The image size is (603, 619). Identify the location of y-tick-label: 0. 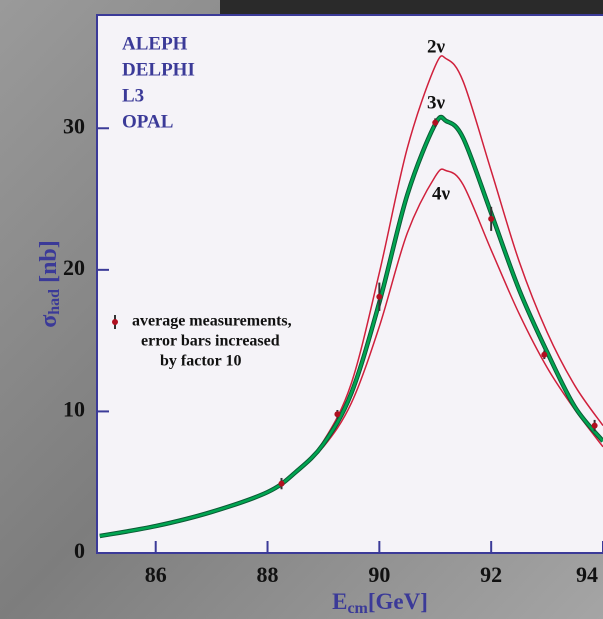
(79, 550).